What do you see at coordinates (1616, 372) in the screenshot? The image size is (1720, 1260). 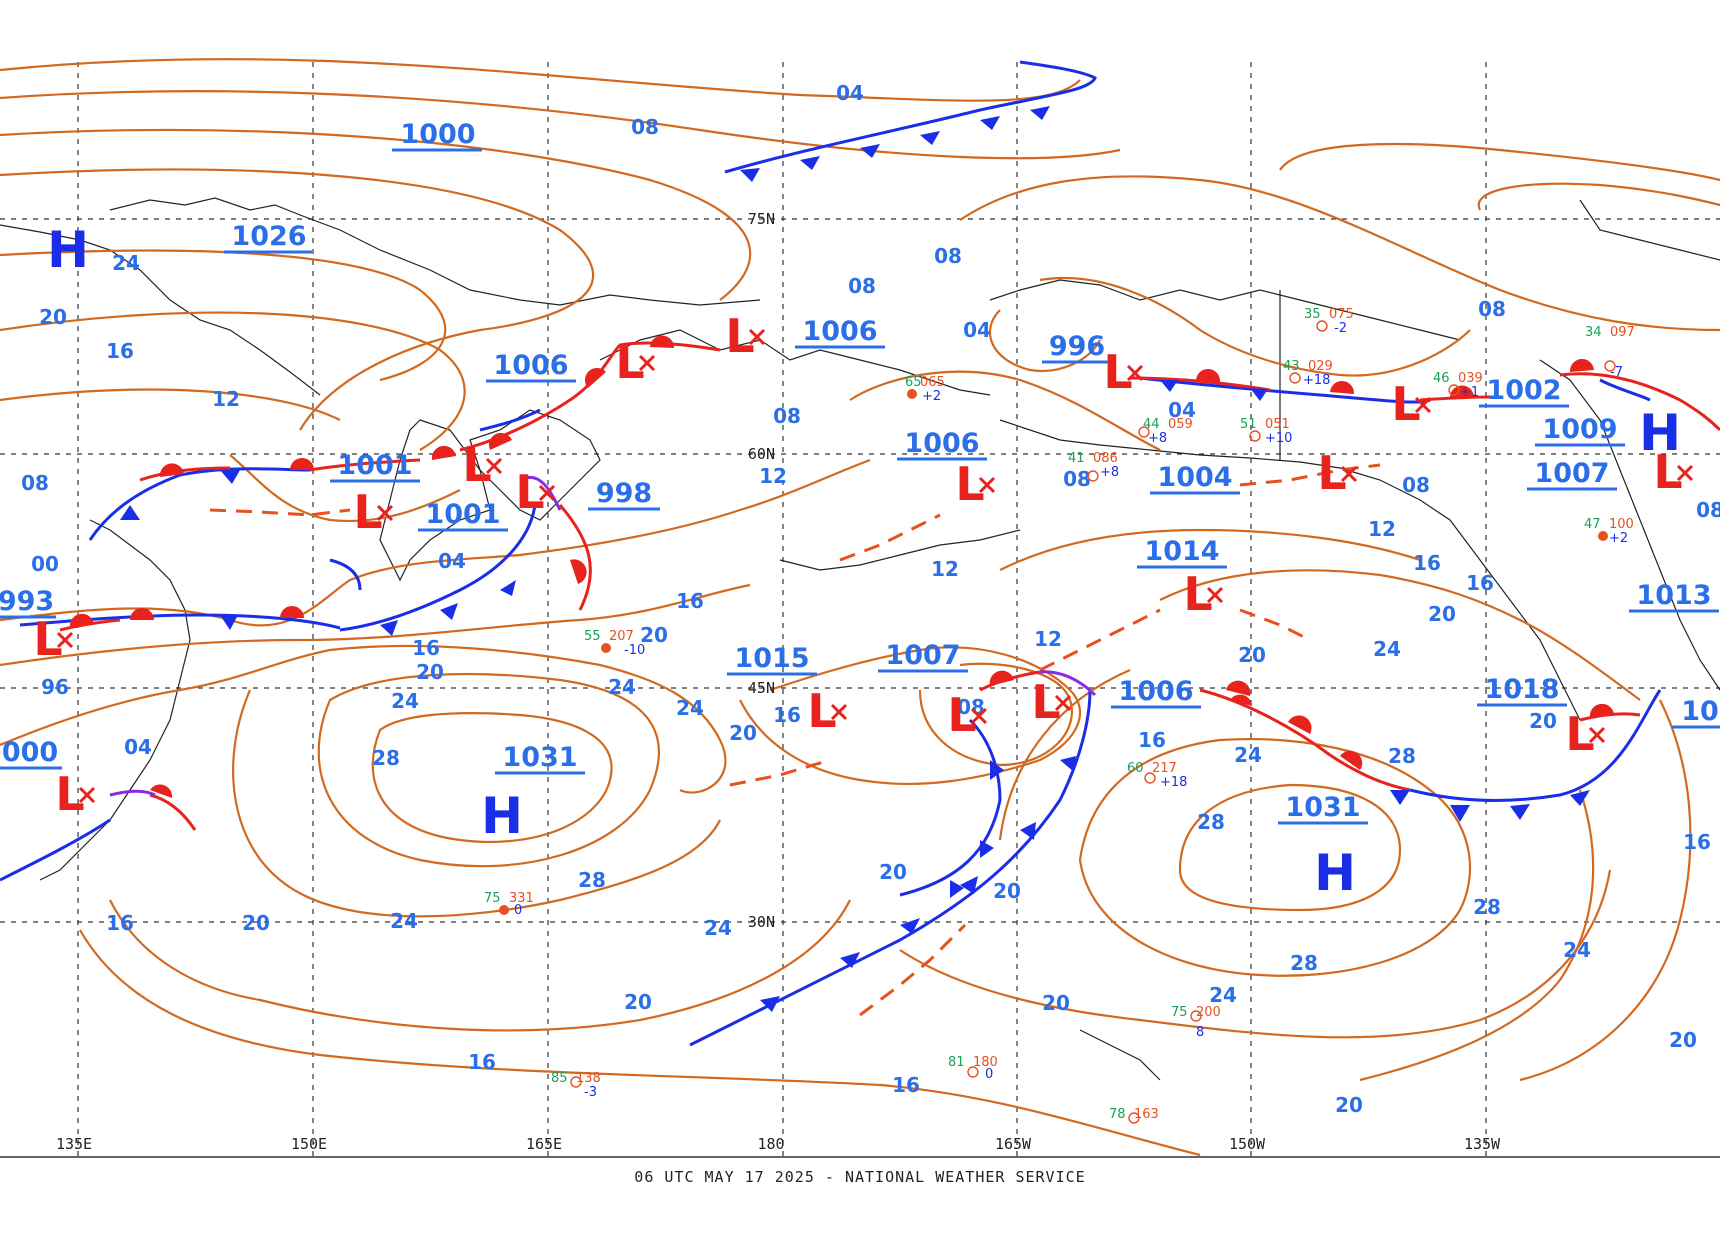 I see `svg-text: -7` at bounding box center [1616, 372].